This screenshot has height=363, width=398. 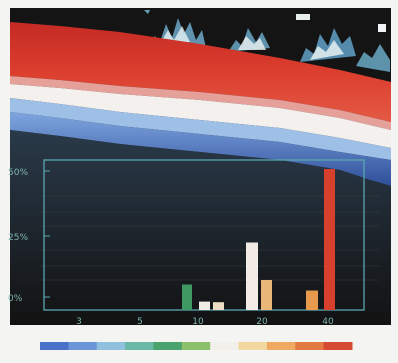 What do you see at coordinates (200, 103) in the screenshot?
I see `pink-transition` at bounding box center [200, 103].